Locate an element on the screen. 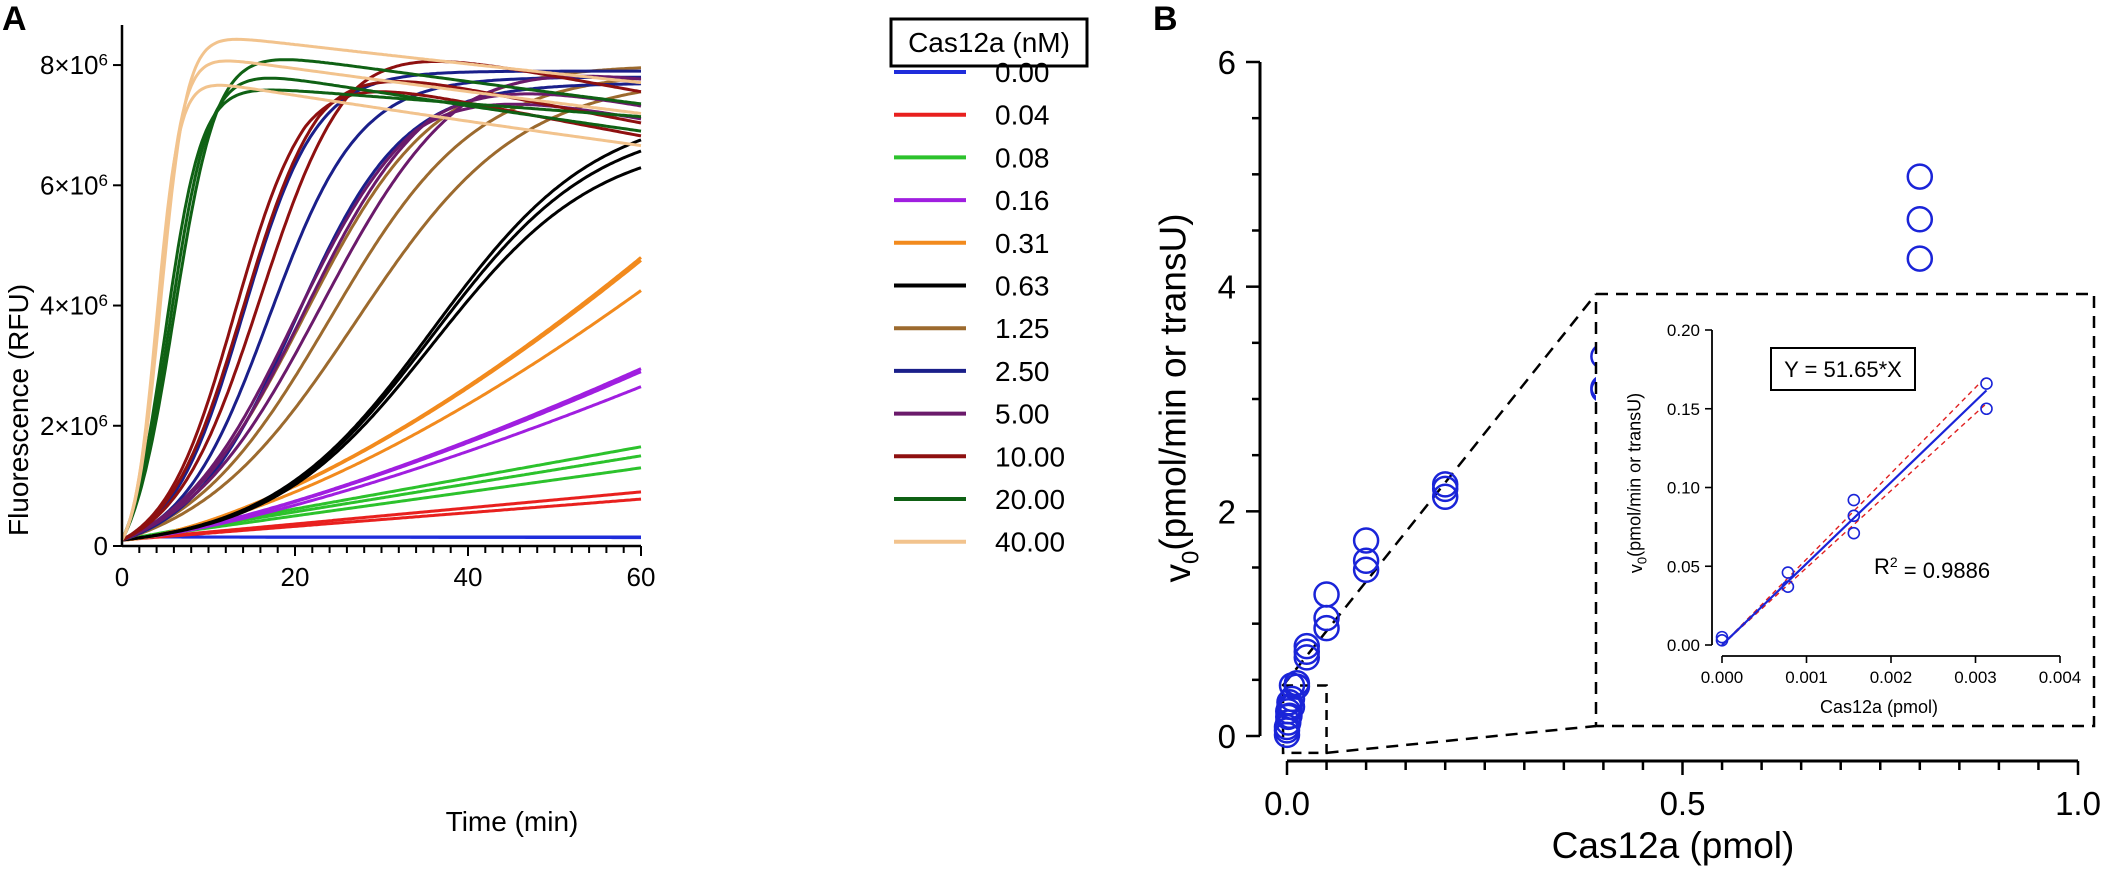  panel-b-y-tick-label: 6 is located at coordinates (1227, 62).